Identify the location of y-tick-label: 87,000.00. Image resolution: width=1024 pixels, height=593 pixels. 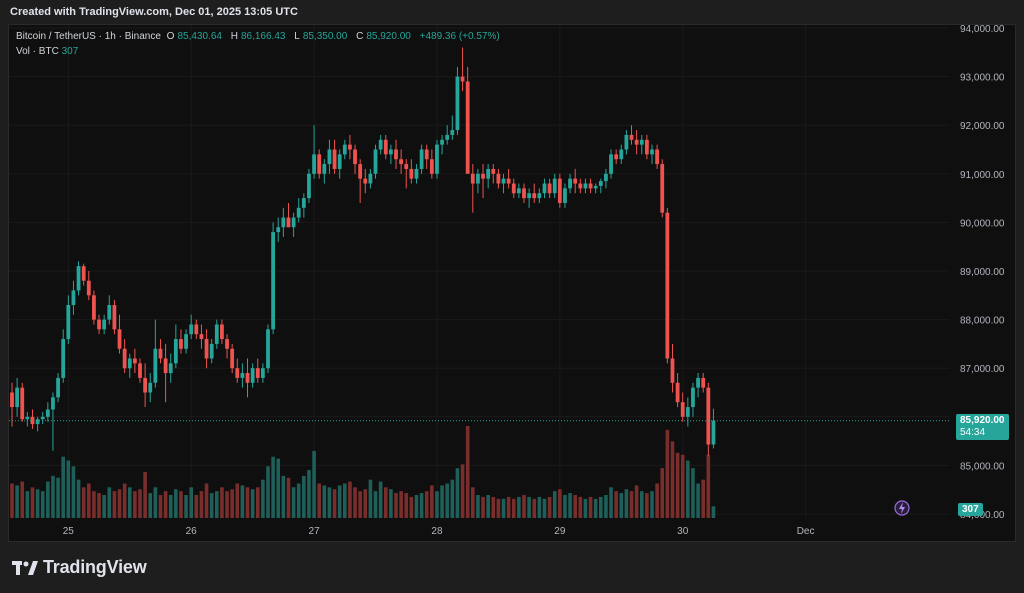
(982, 369).